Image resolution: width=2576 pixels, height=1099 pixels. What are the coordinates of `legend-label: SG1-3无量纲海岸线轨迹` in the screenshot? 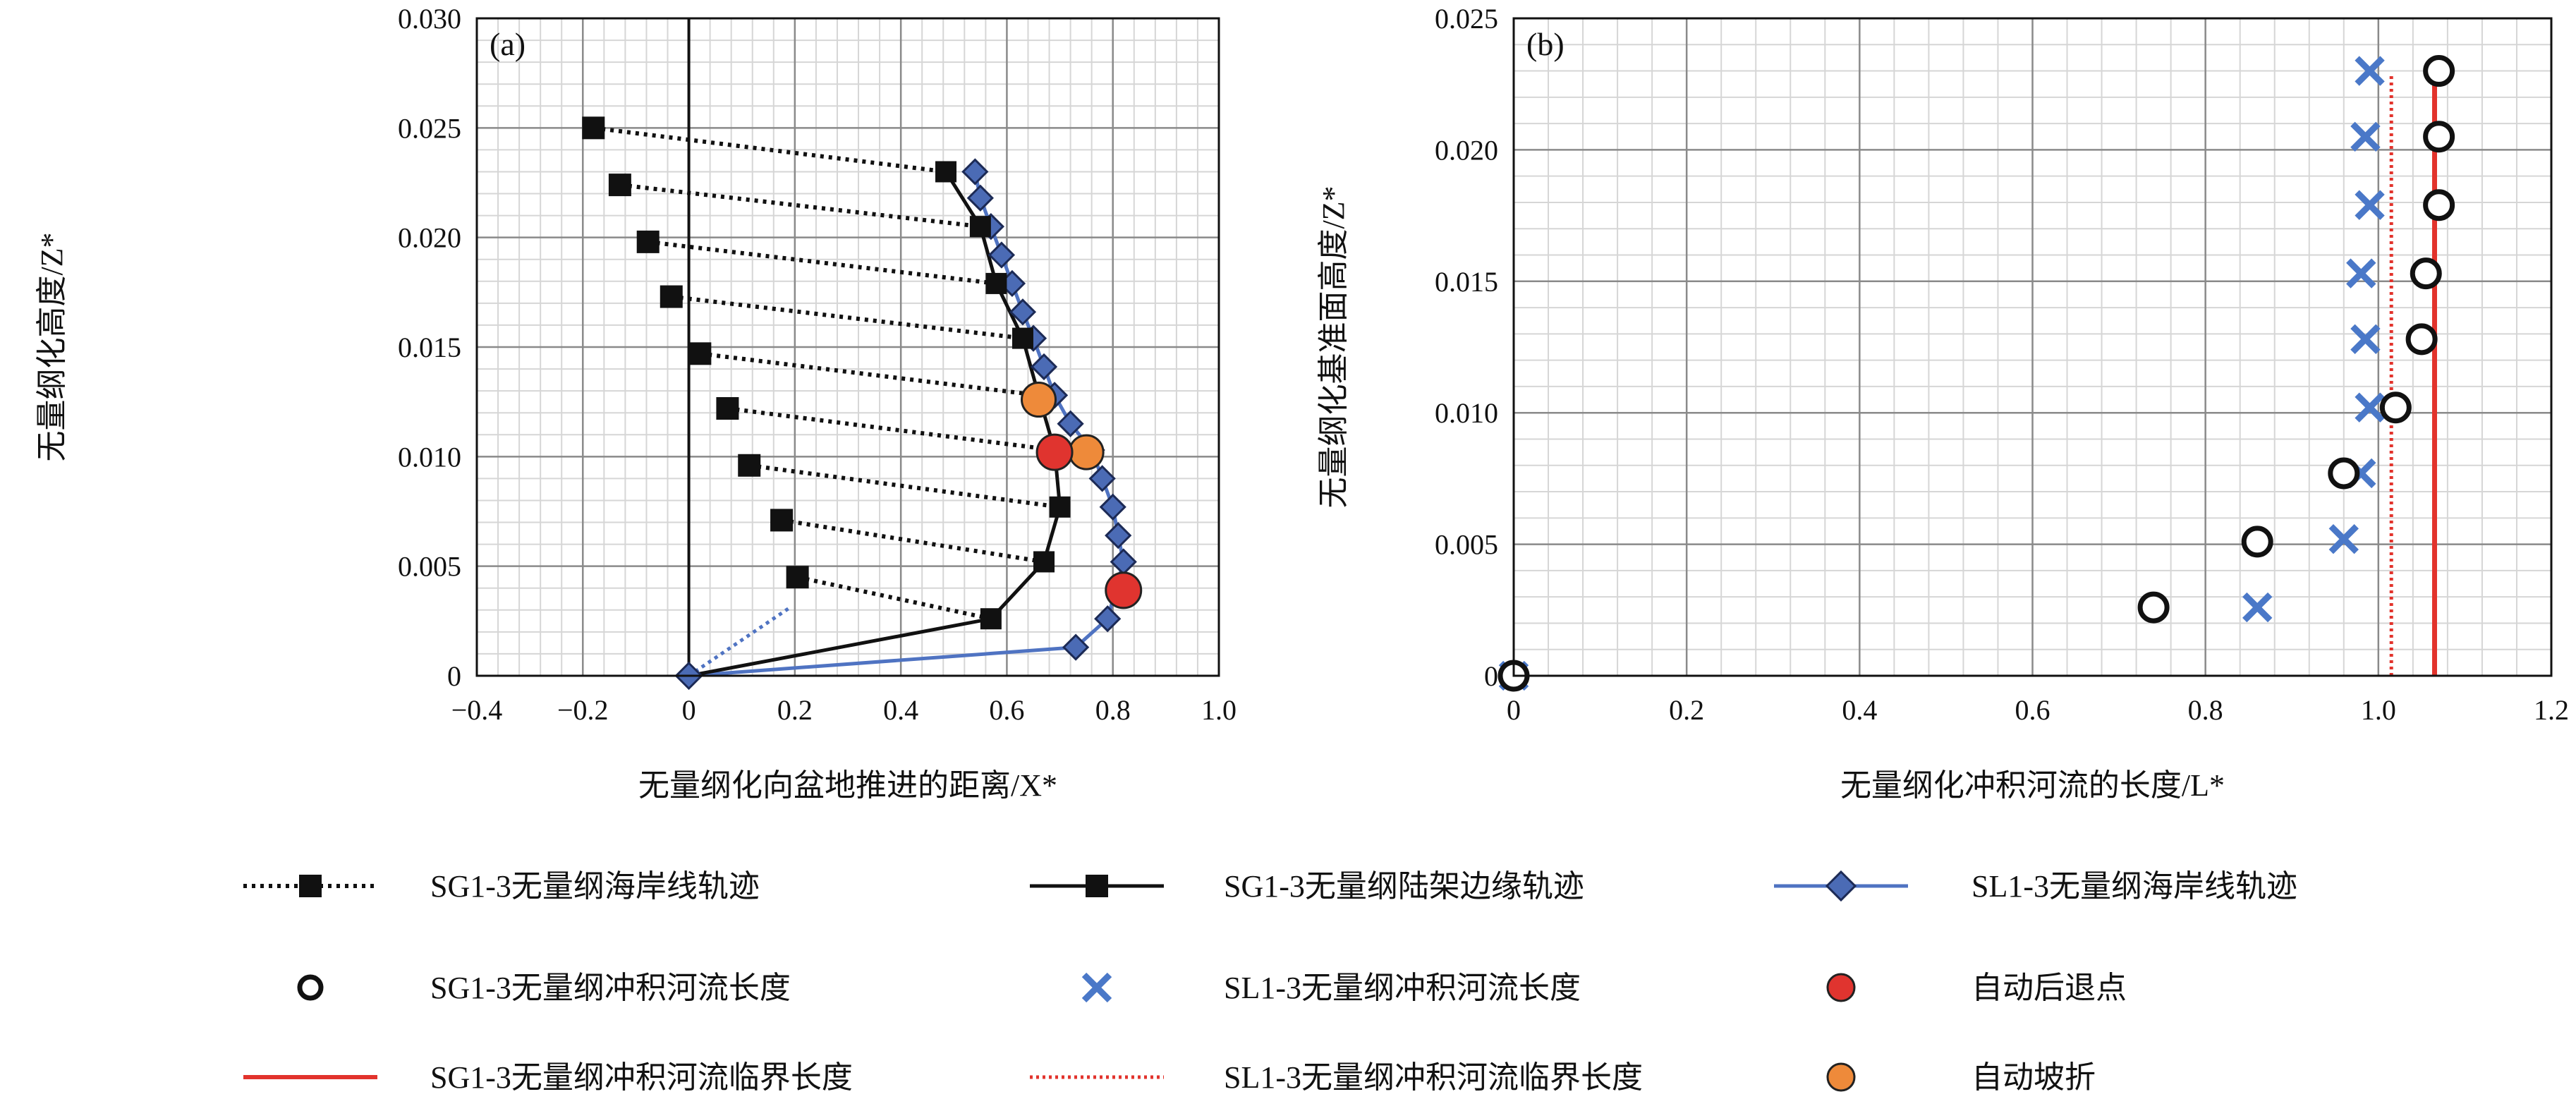 It's located at (595, 886).